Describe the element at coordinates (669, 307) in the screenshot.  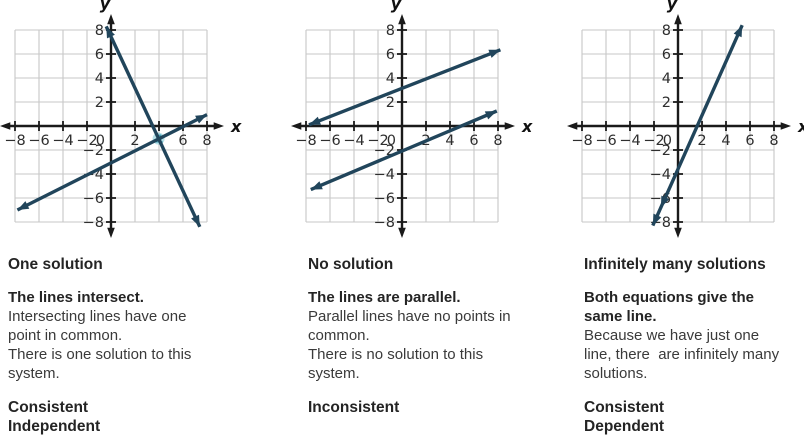
I see `caption-lead: Both equations give the same line.` at that location.